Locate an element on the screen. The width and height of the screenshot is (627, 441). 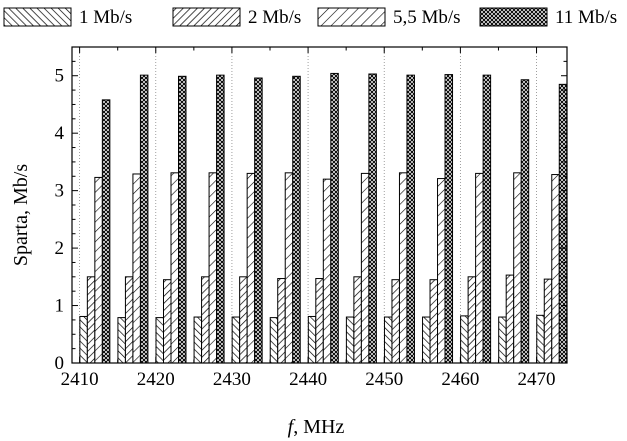
x-tick-label: 2430 is located at coordinates (232, 379).